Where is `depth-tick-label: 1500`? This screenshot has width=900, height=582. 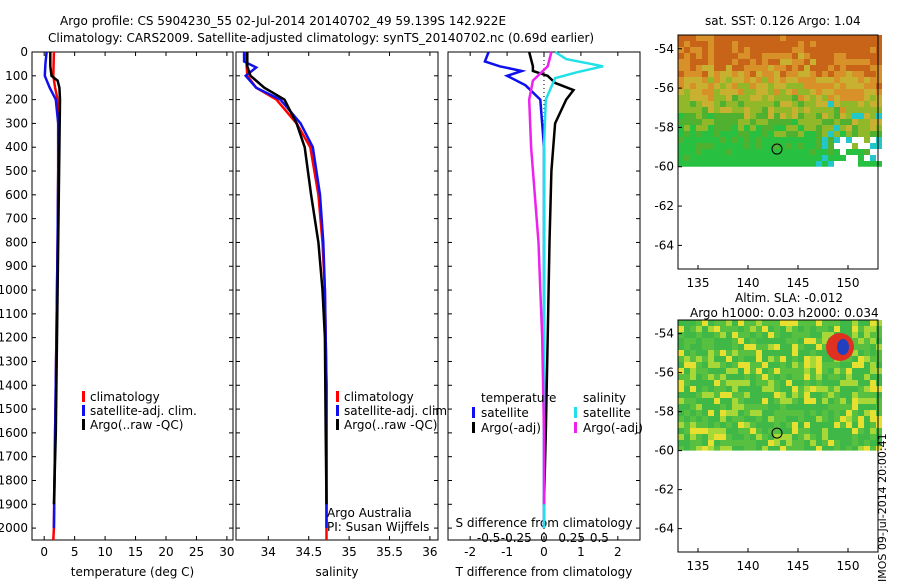
depth-tick-label: 1500 is located at coordinates (14, 409).